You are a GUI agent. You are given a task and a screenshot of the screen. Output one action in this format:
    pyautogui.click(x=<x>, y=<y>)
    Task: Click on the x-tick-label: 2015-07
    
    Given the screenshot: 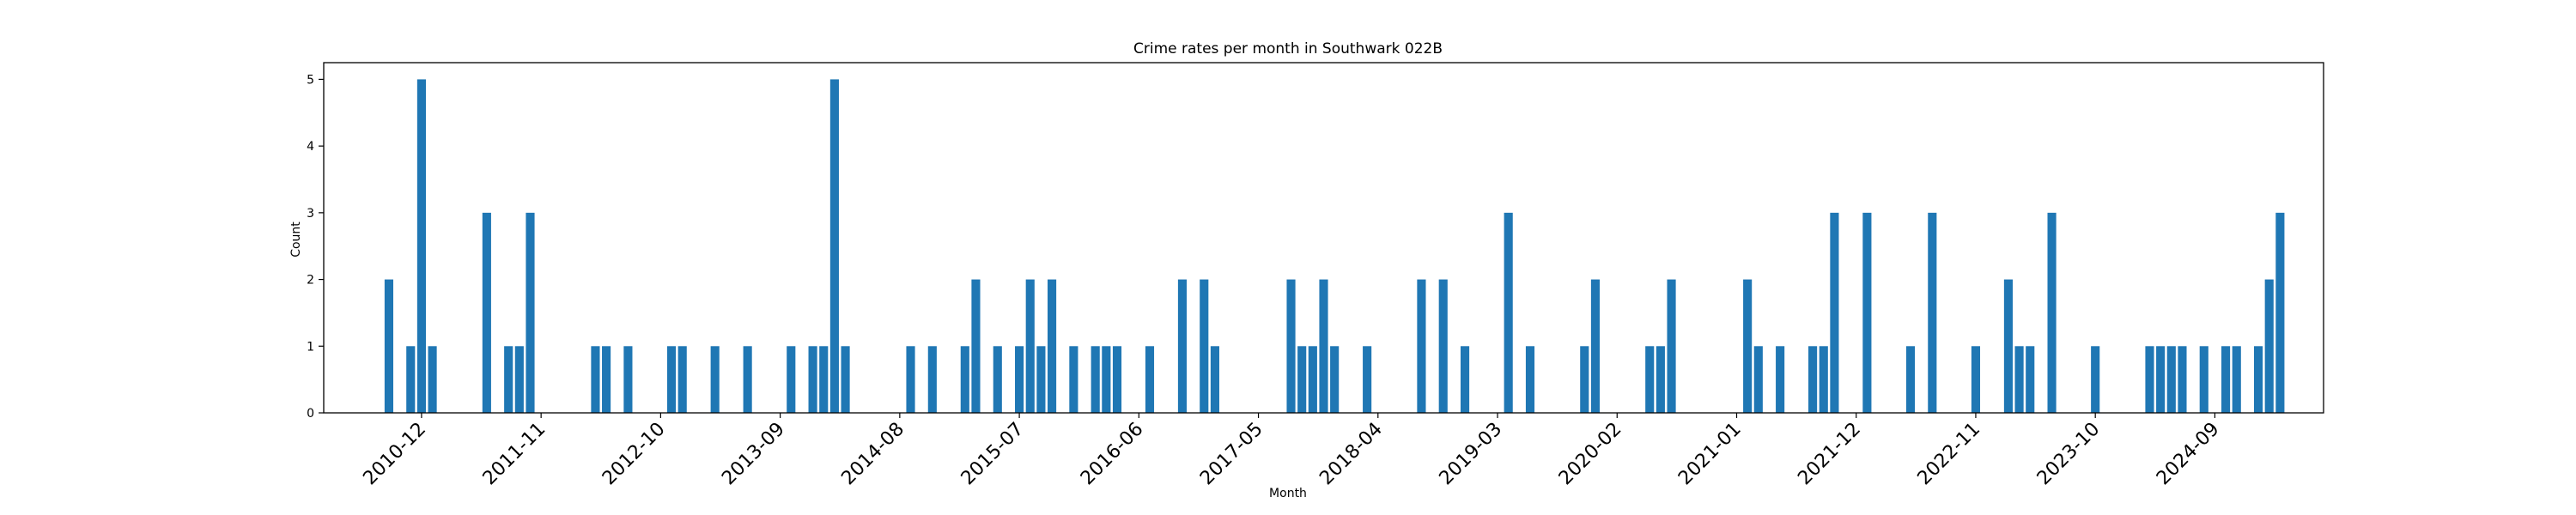 What is the action you would take?
    pyautogui.click(x=993, y=454)
    